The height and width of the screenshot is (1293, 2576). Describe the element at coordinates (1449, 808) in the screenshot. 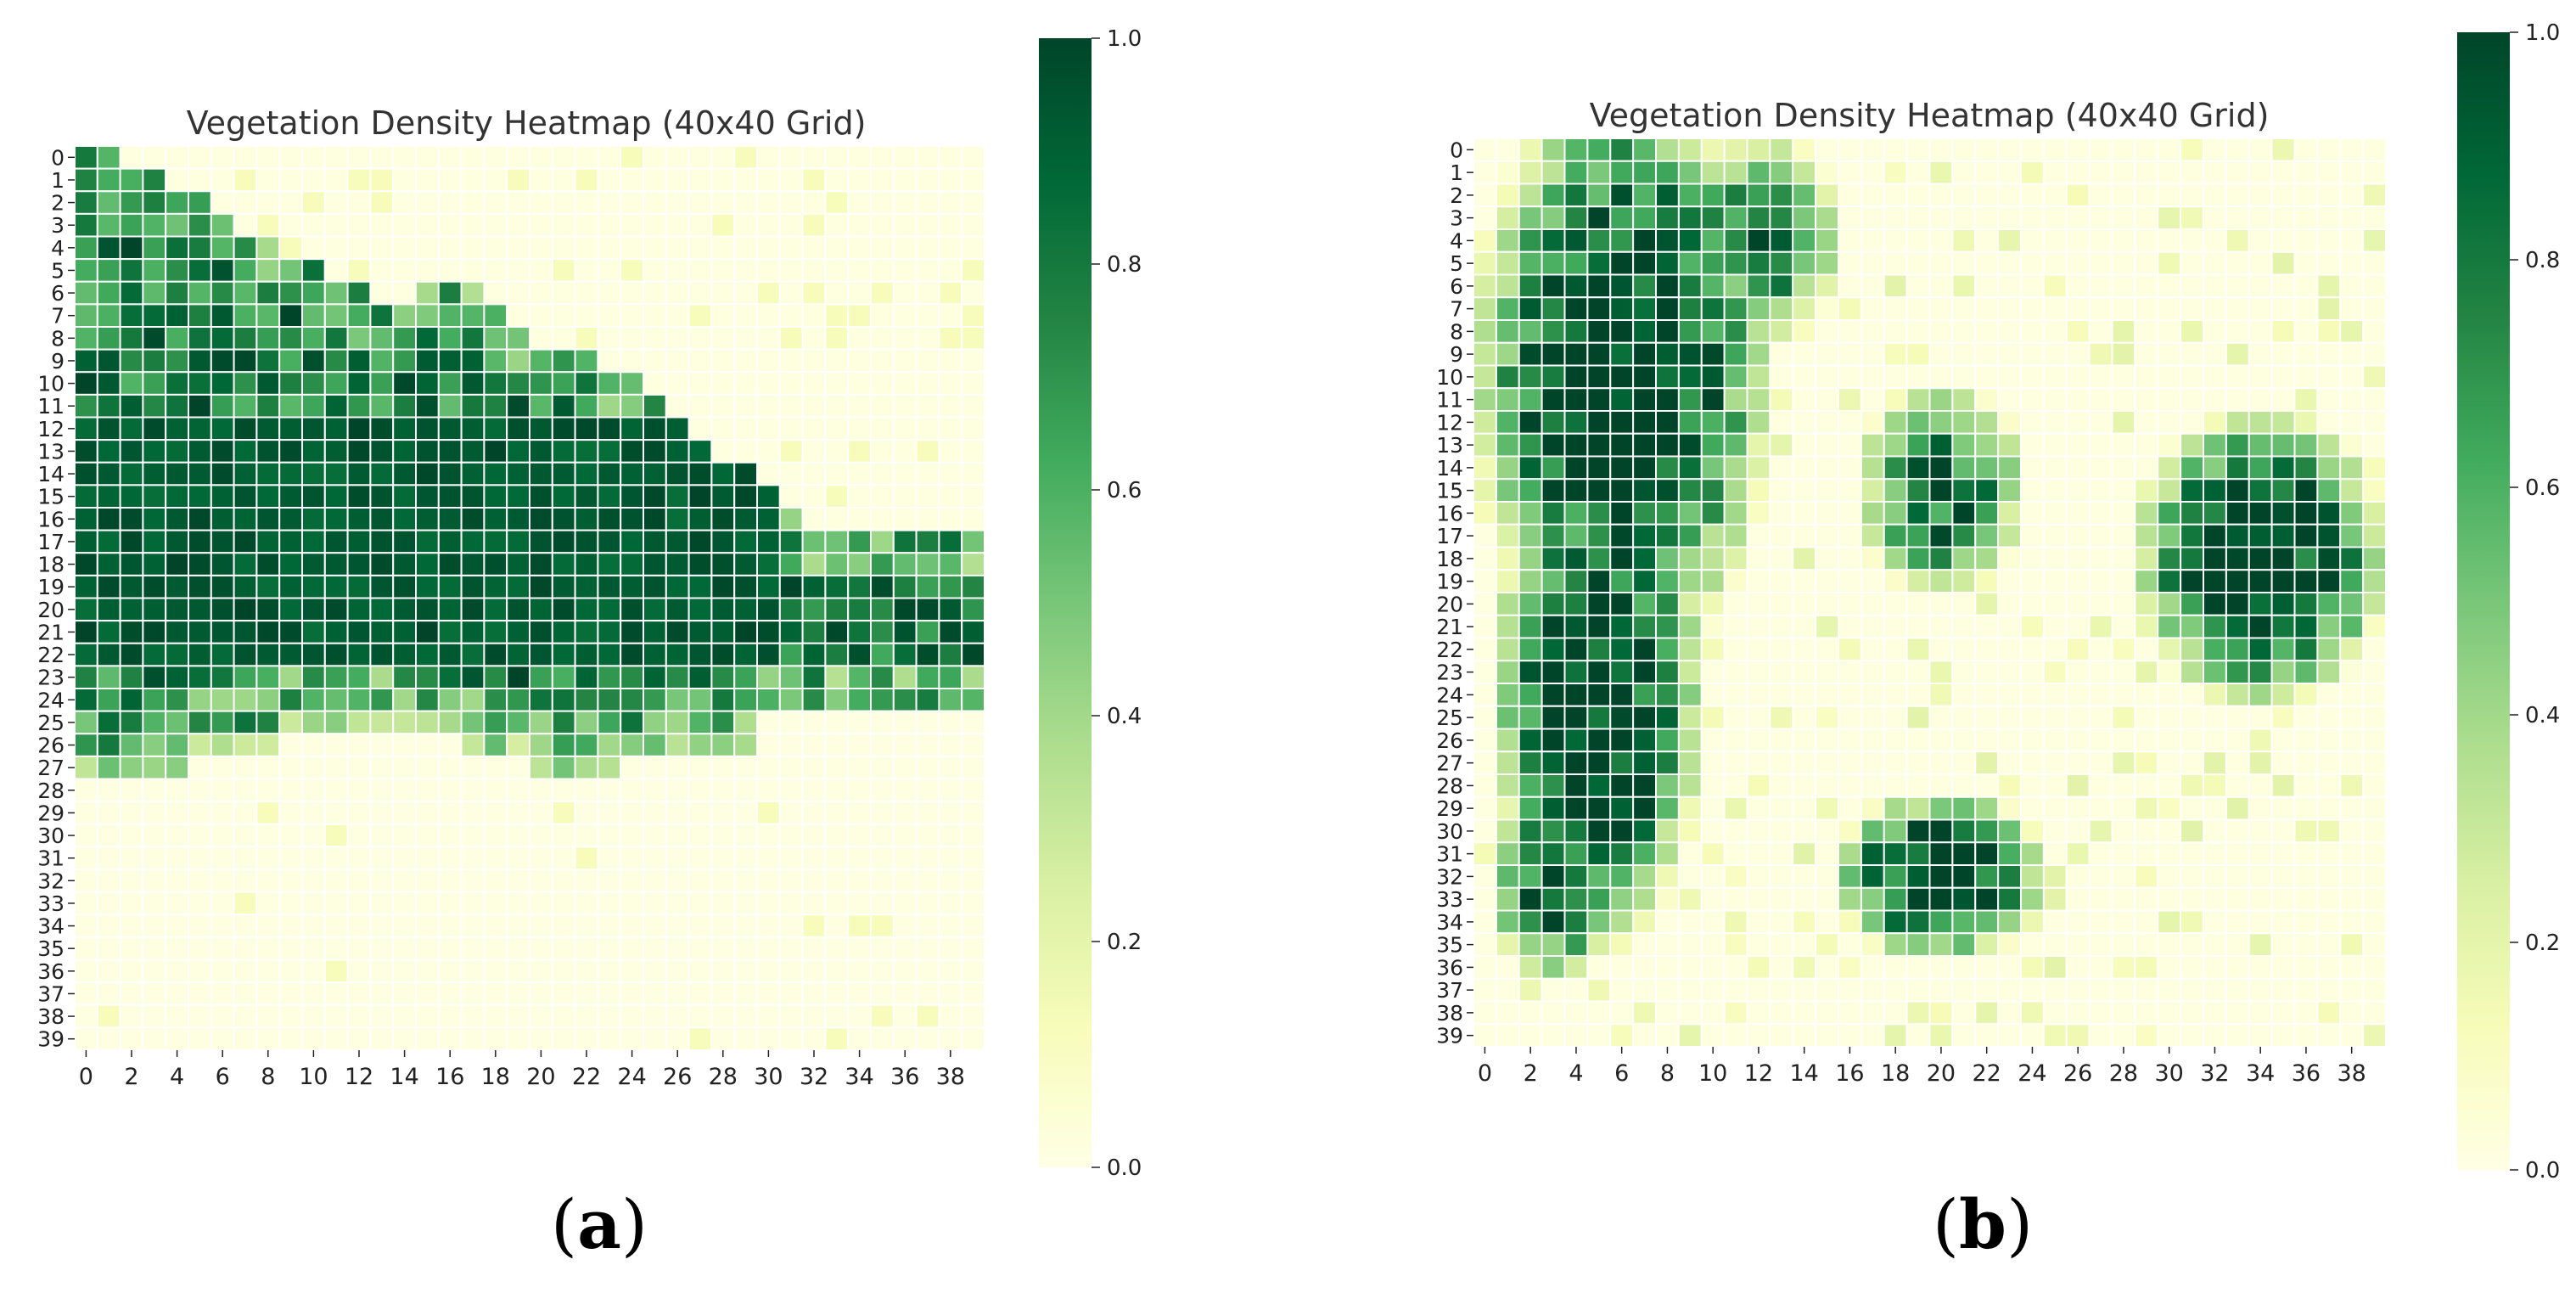

I see `y-tick-label: 29` at that location.